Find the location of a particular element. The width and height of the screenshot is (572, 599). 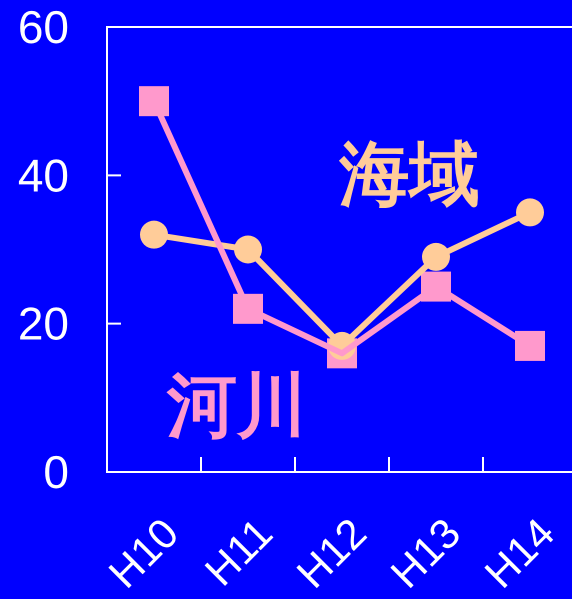

x-tick-label: H13 is located at coordinates (426, 553).